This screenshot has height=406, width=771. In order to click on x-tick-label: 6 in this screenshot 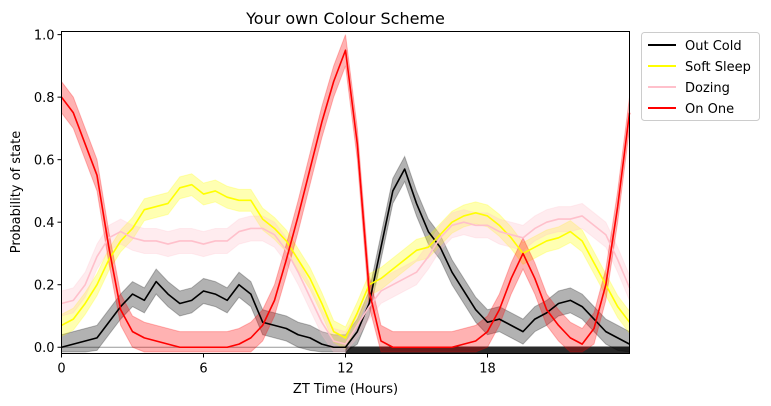, I will do `click(203, 369)`.